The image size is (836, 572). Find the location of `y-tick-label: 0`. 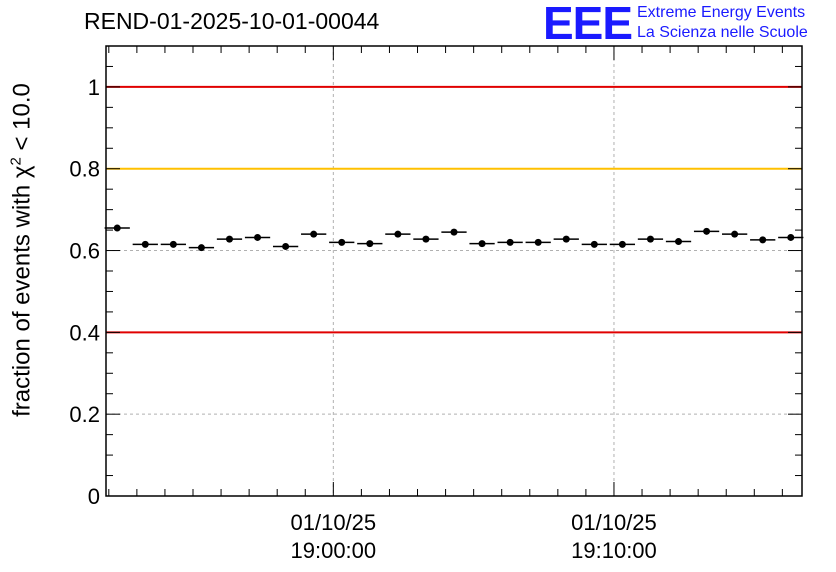

y-tick-label: 0 is located at coordinates (94, 496).